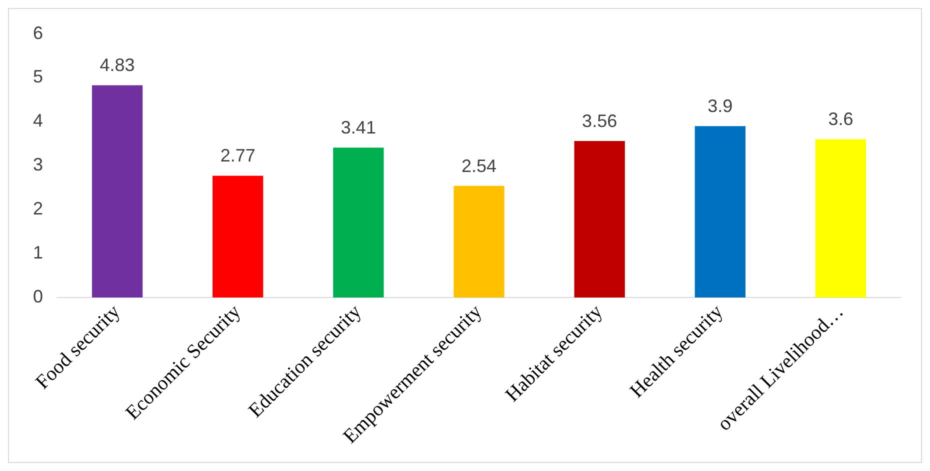 The width and height of the screenshot is (930, 471). I want to click on y-tick-label: 0, so click(38, 296).